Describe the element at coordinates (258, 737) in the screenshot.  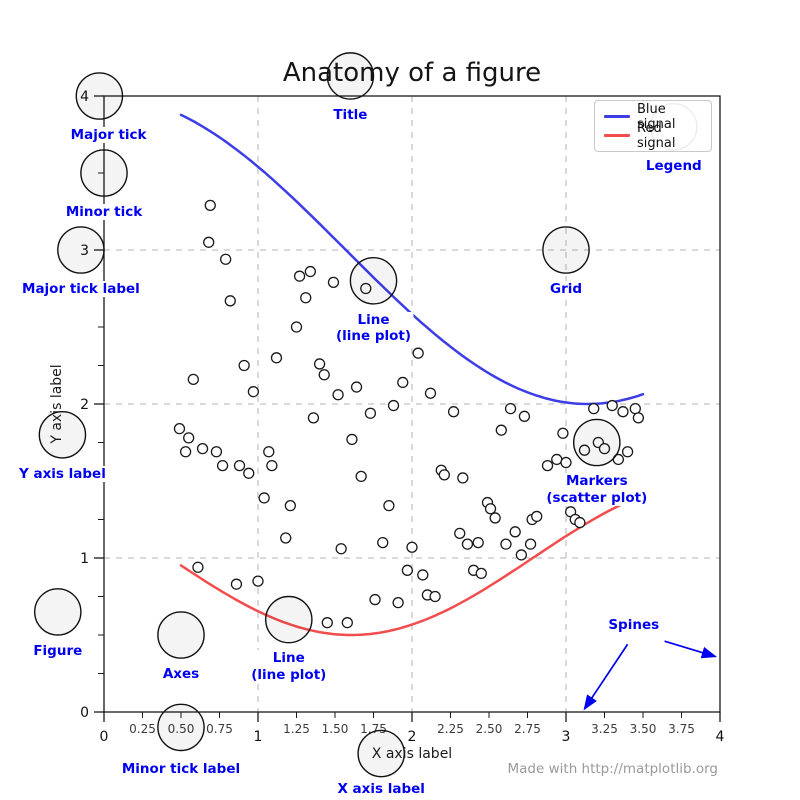
I see `x-major-tick-label: 1` at that location.